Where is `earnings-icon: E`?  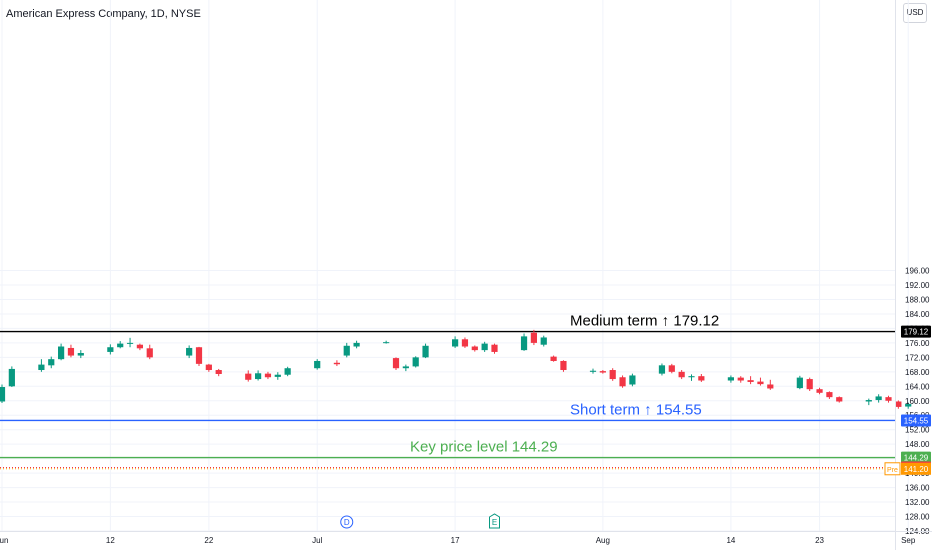
earnings-icon: E is located at coordinates (494, 521).